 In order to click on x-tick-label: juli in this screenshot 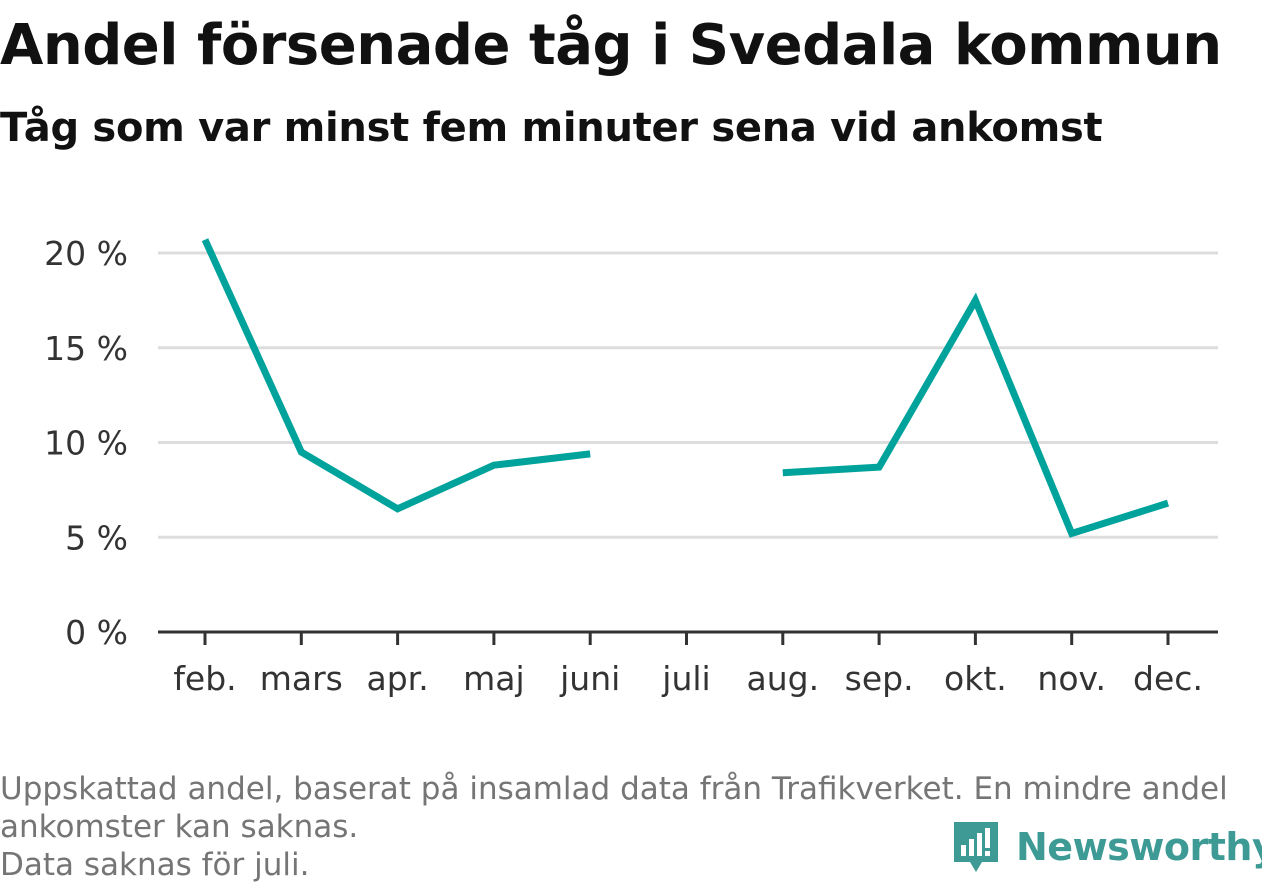, I will do `click(685, 678)`.